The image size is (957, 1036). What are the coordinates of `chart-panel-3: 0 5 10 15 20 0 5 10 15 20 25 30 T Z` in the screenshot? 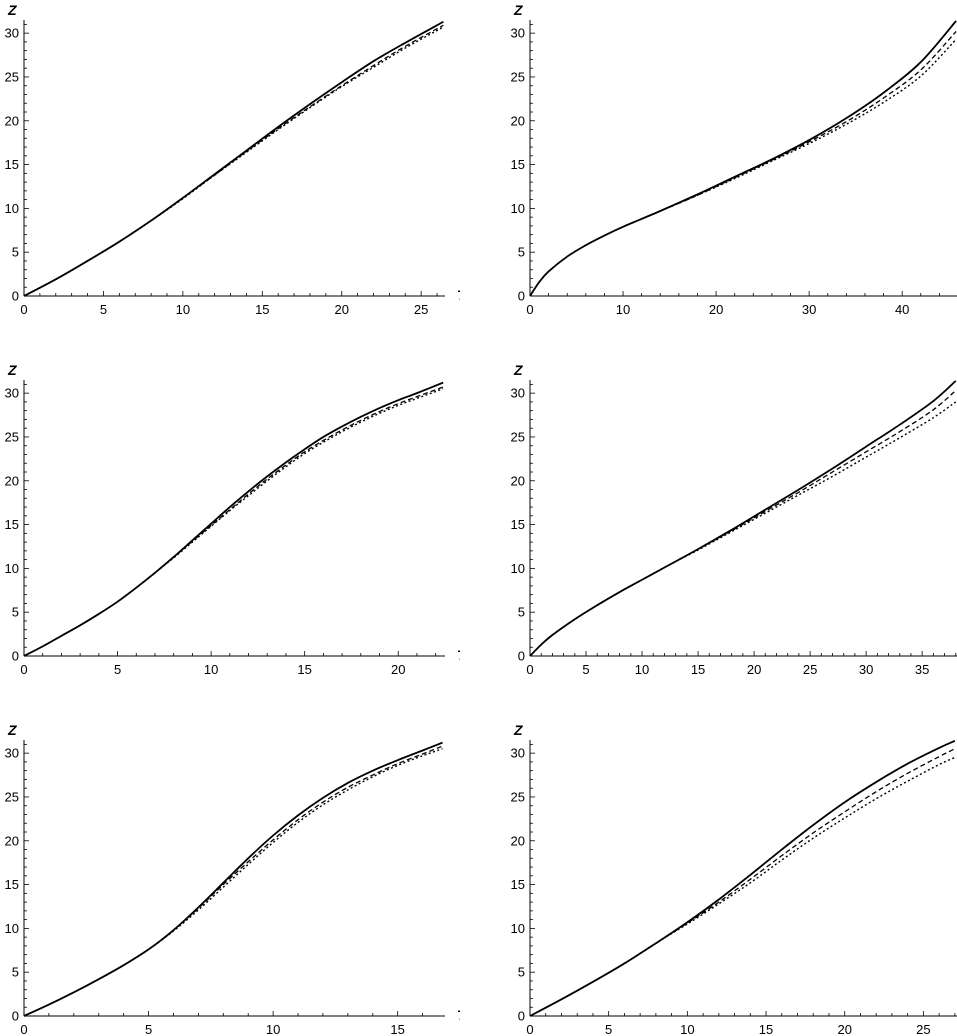 It's located at (232, 519).